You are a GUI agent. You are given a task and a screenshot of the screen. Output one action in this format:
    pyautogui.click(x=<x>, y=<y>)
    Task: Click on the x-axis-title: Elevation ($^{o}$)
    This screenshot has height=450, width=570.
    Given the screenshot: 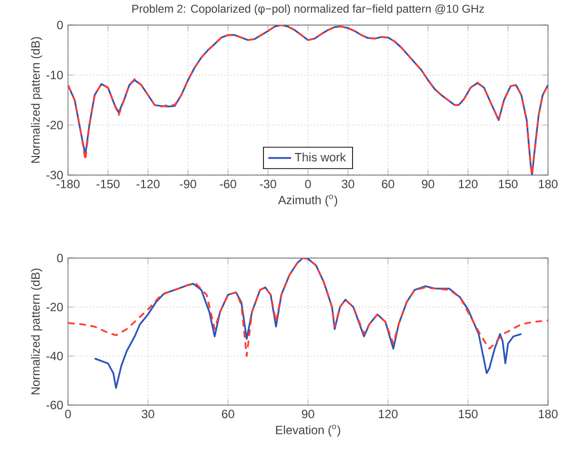 What is the action you would take?
    pyautogui.click(x=308, y=430)
    